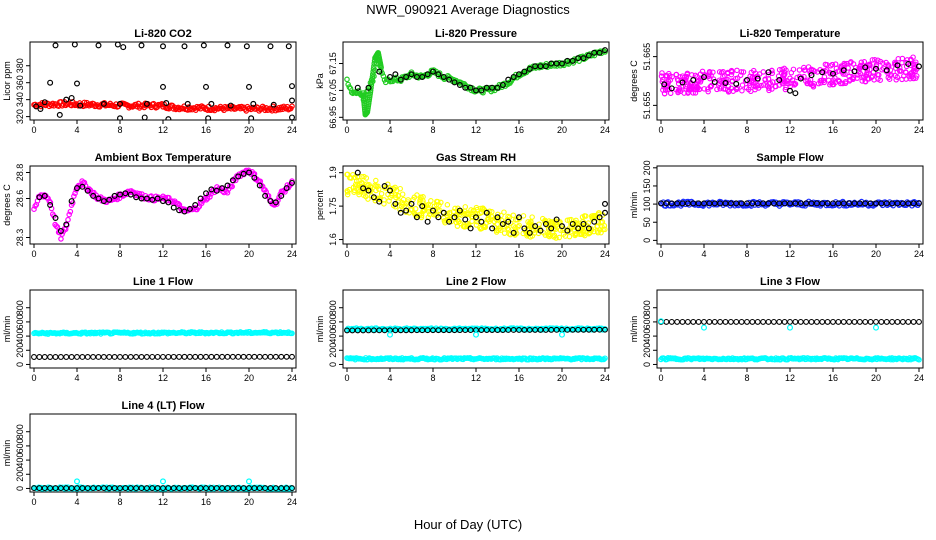  Describe the element at coordinates (660, 378) in the screenshot. I see `x-tick-label: 0` at that location.